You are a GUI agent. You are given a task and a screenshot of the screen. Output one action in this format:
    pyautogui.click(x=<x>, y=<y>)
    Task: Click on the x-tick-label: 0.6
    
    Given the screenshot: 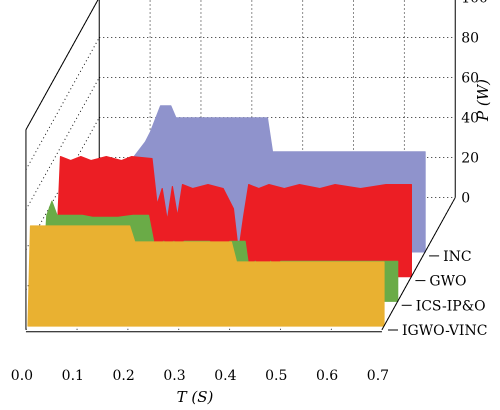 What is the action you would take?
    pyautogui.click(x=327, y=376)
    